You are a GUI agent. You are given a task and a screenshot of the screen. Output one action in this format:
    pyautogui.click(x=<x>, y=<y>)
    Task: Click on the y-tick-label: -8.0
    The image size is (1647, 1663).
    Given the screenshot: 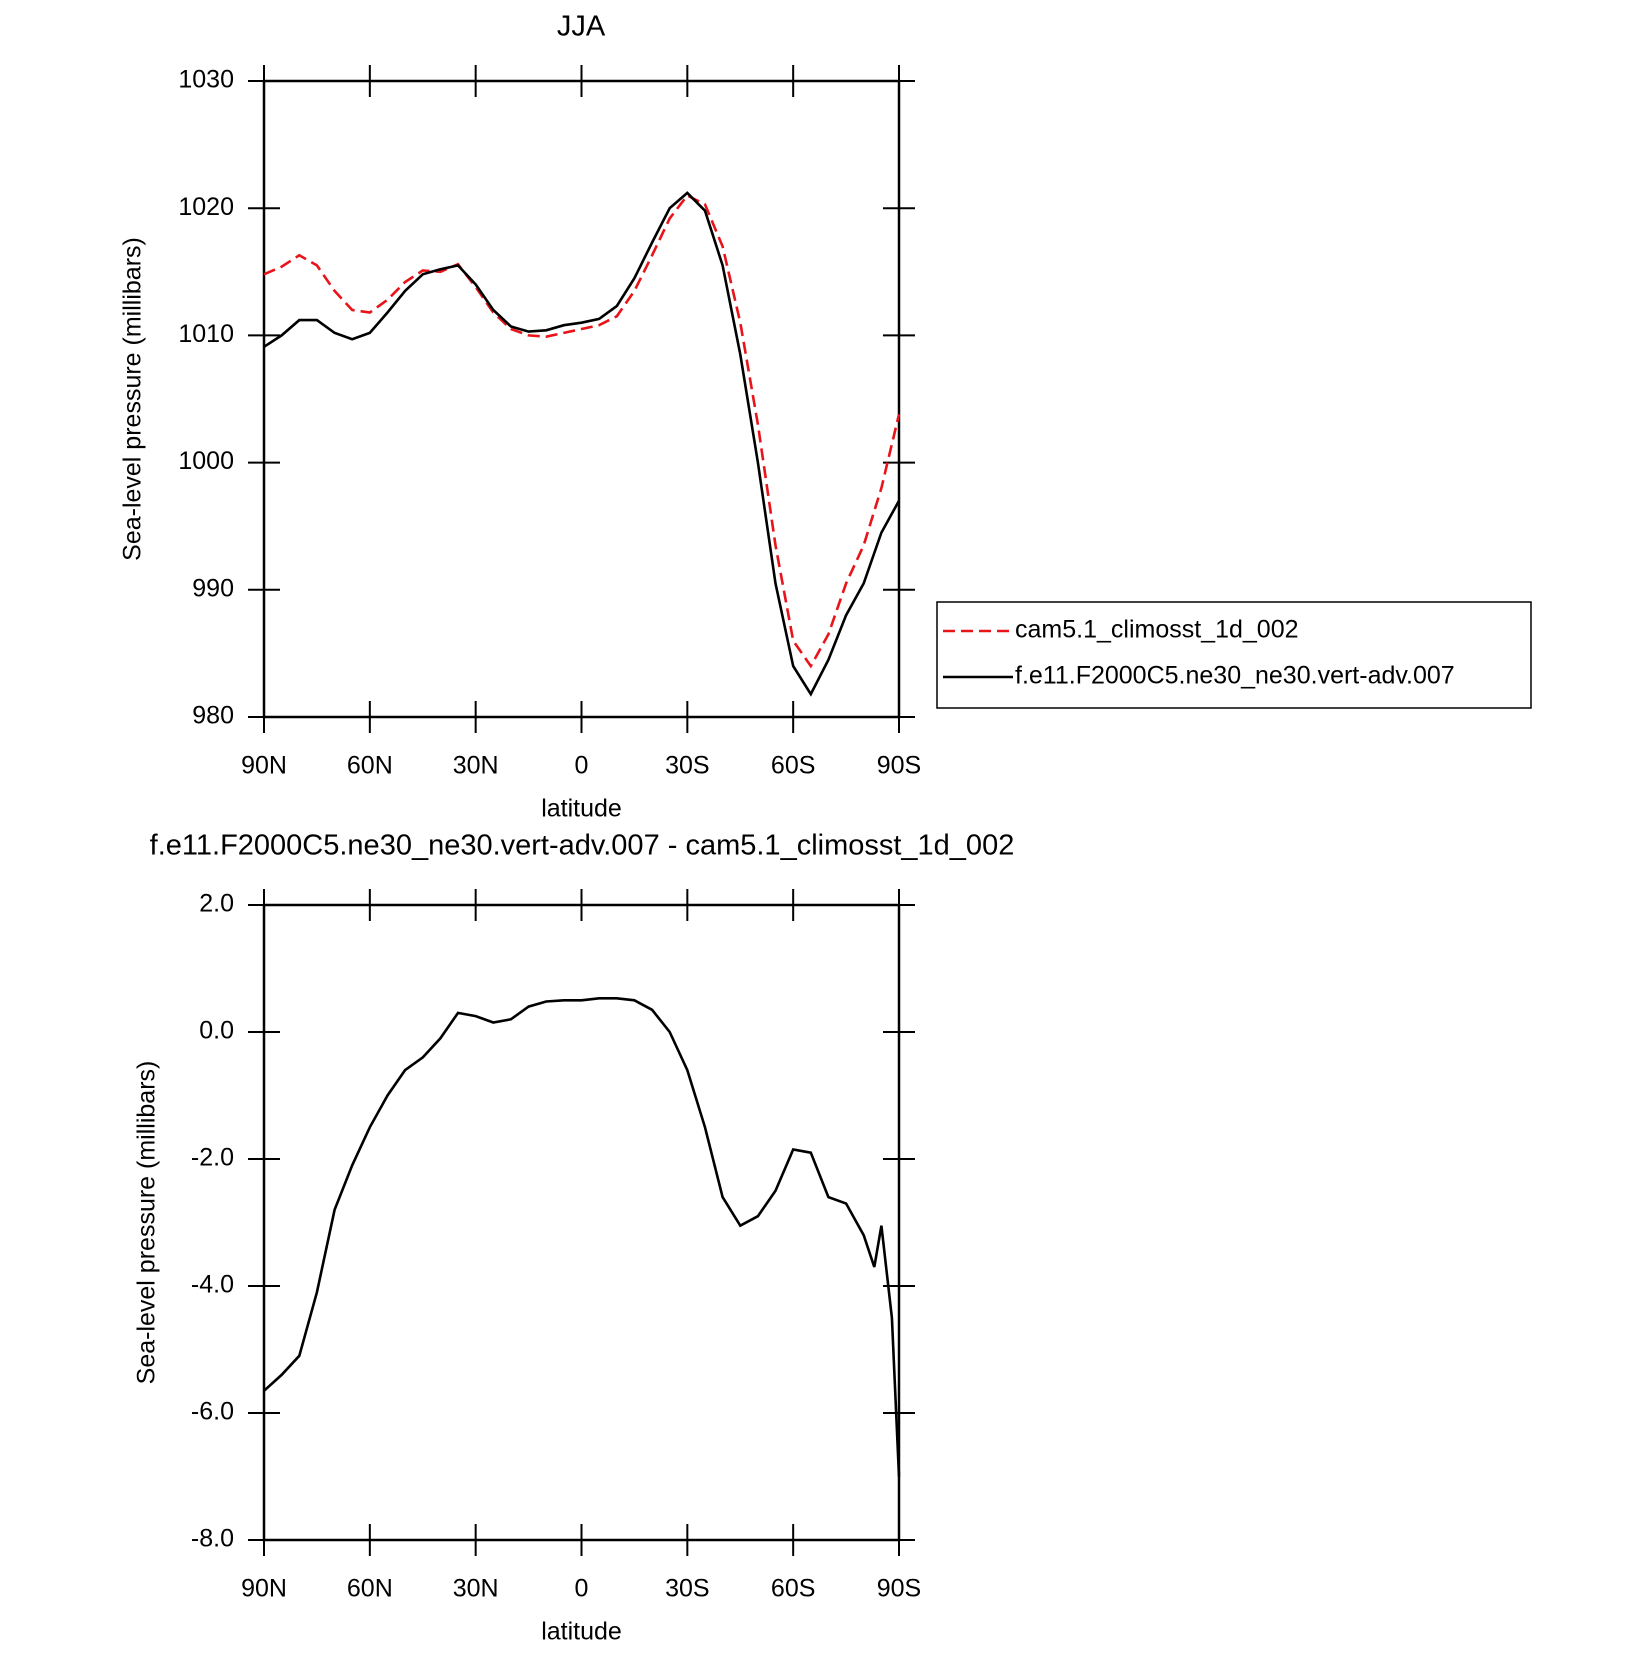 What is the action you would take?
    pyautogui.click(x=212, y=1539)
    